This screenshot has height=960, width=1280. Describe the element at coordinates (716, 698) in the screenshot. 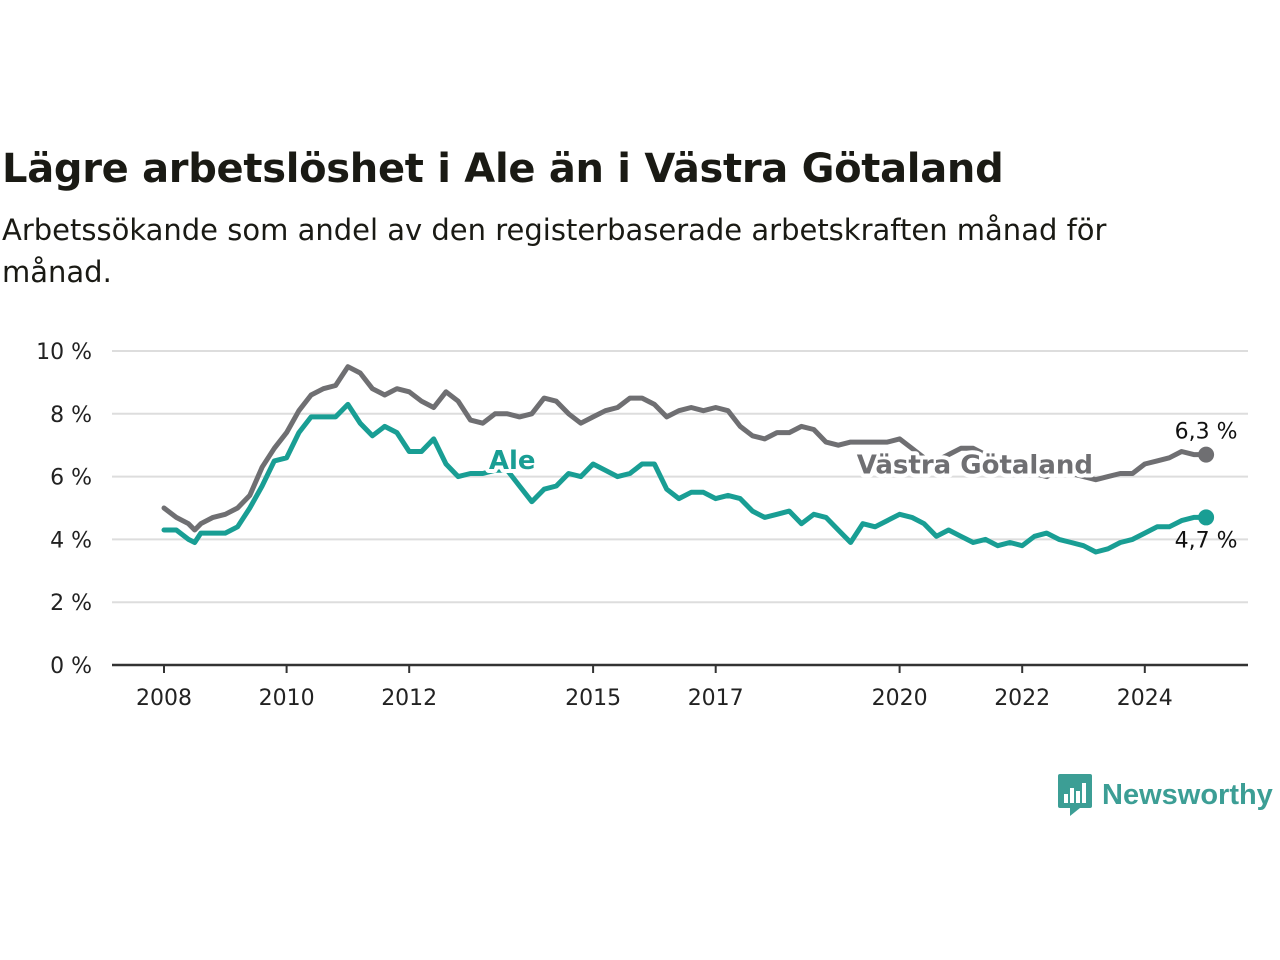

I see `x-tick-label: 2017` at that location.